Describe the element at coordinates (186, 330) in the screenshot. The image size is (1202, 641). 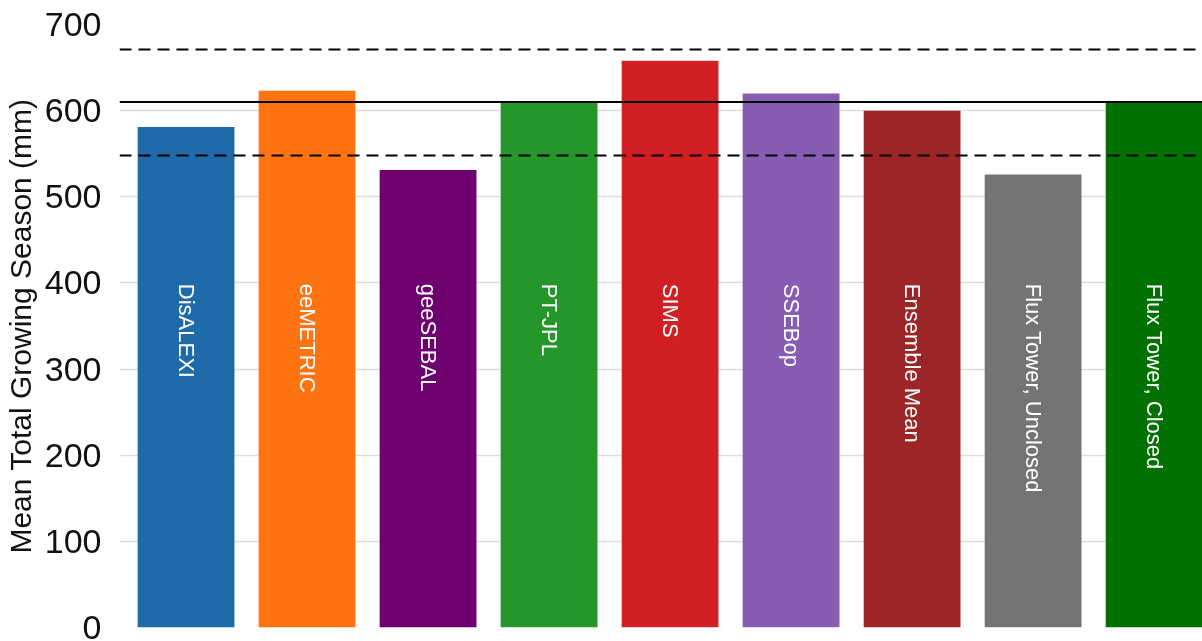
I see `x-tick-label: DisALEXI` at that location.